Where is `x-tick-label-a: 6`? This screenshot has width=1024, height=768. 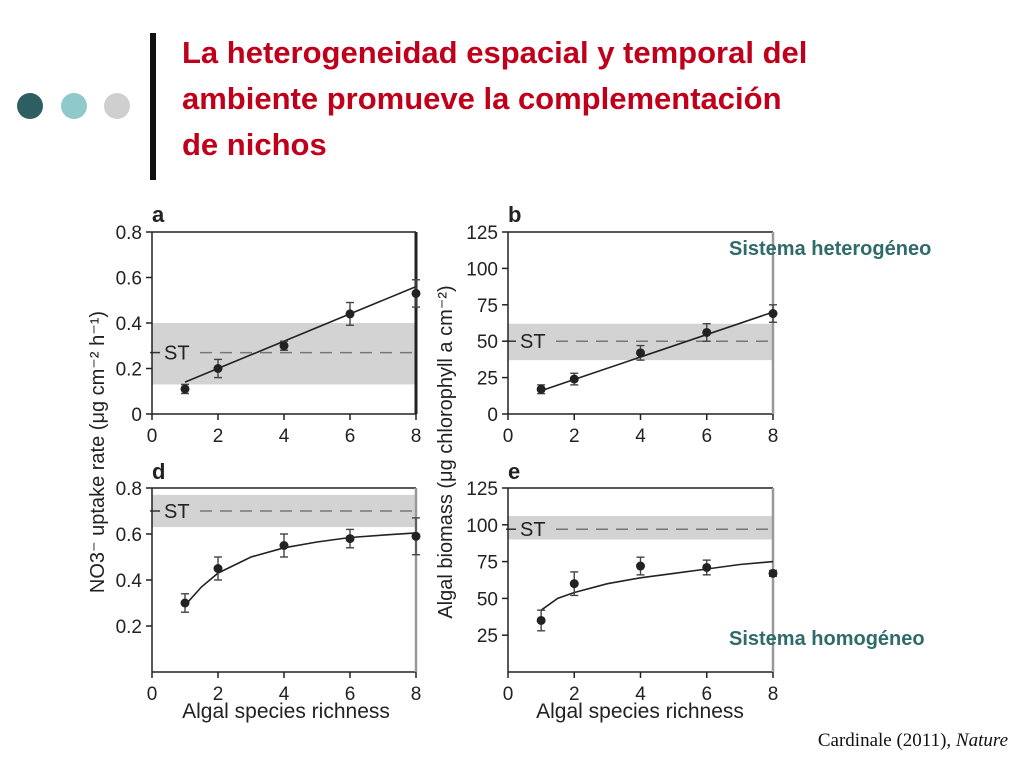
x-tick-label-a: 6 is located at coordinates (350, 436).